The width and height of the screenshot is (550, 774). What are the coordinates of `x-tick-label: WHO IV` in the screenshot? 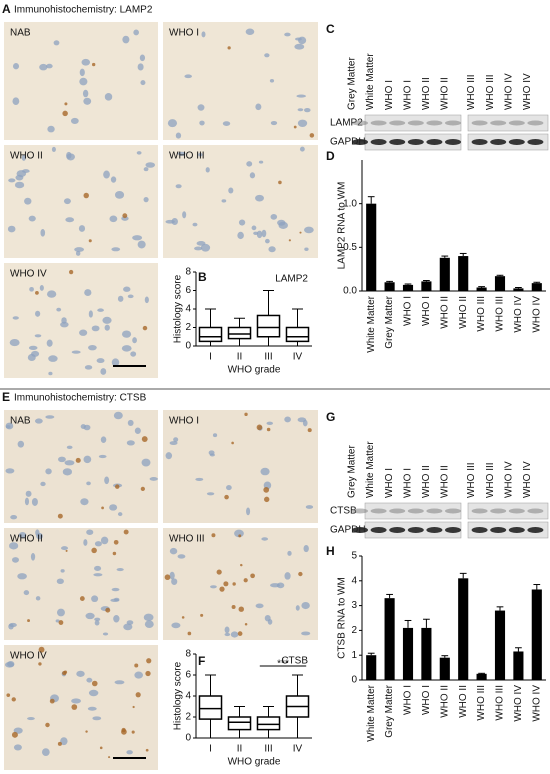 It's located at (536, 314).